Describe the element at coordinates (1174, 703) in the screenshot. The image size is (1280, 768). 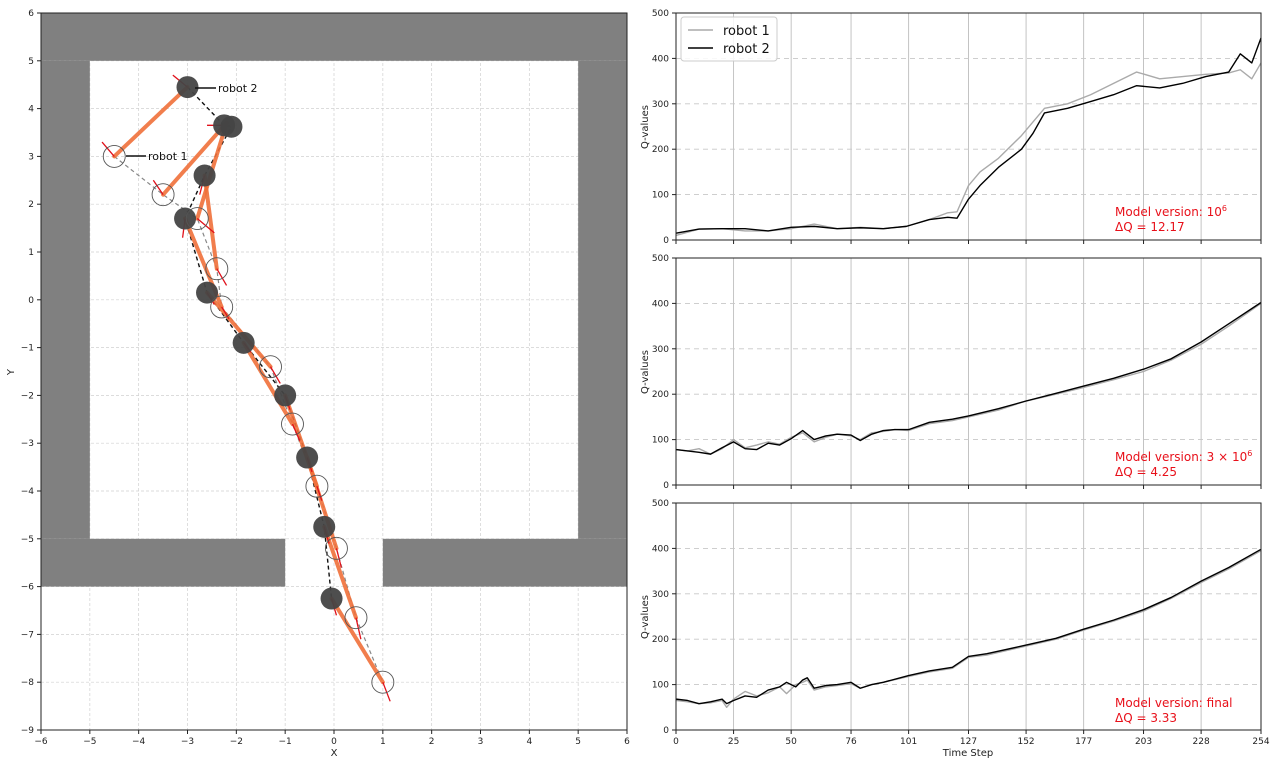
I see `panel3-model-version: Model version: final` at that location.